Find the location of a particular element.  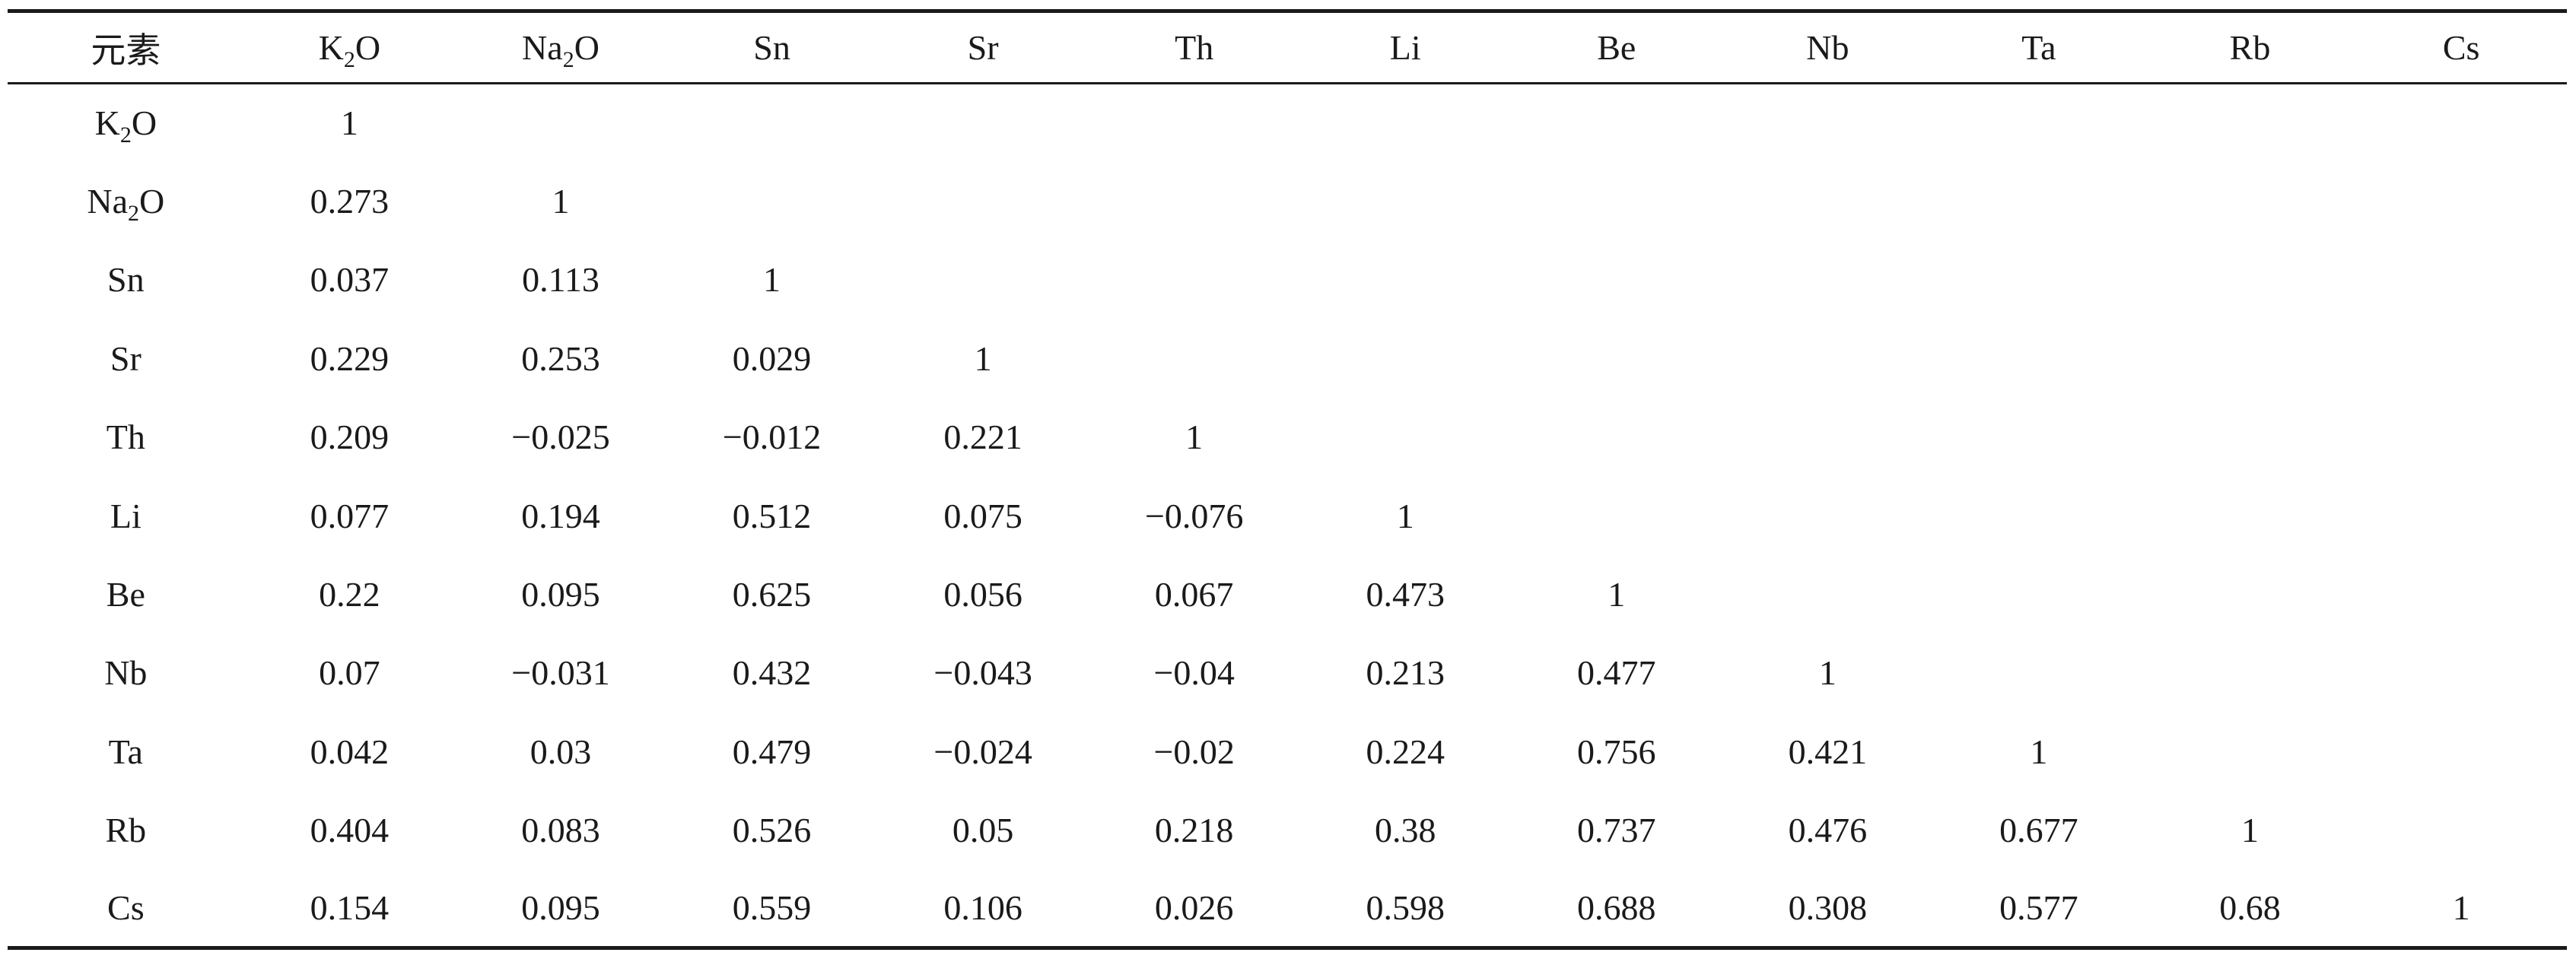

column-header-cell: Ta is located at coordinates (2039, 46).